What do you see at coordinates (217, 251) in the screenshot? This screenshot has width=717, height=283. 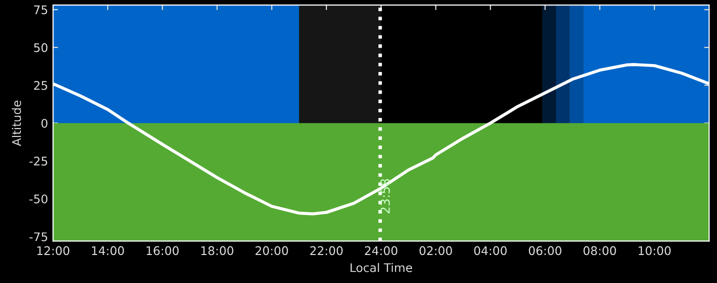 I see `x-tick-label: 18:00` at bounding box center [217, 251].